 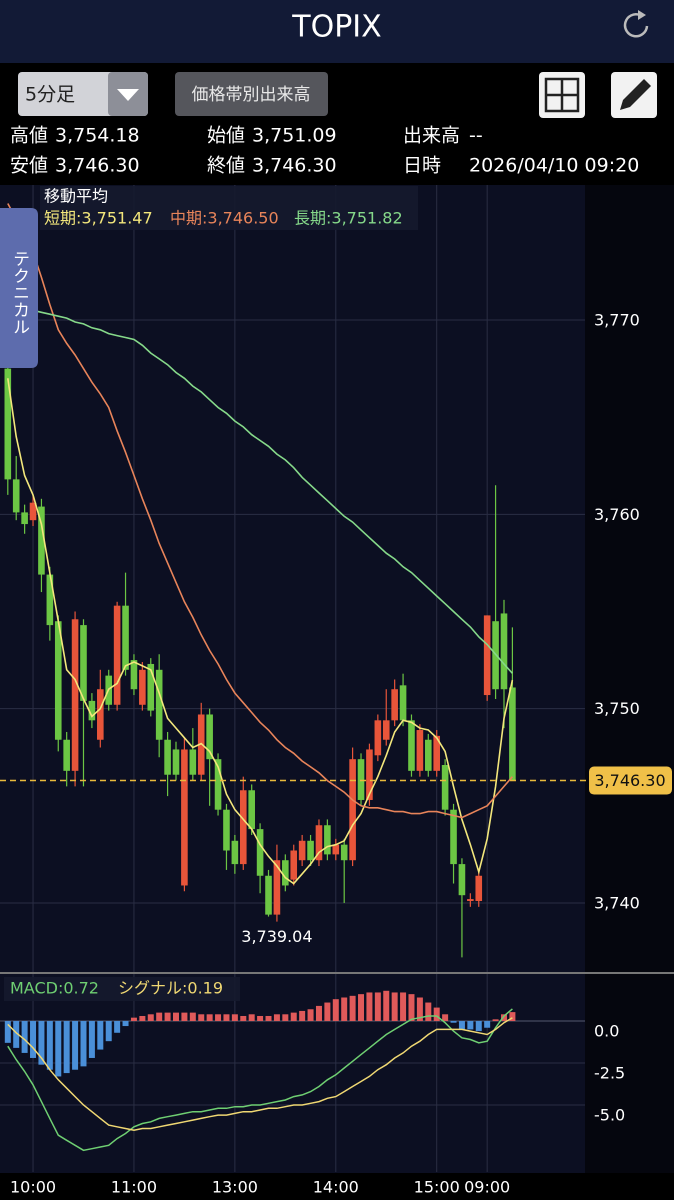 I want to click on grid-icon, so click(x=562, y=95).